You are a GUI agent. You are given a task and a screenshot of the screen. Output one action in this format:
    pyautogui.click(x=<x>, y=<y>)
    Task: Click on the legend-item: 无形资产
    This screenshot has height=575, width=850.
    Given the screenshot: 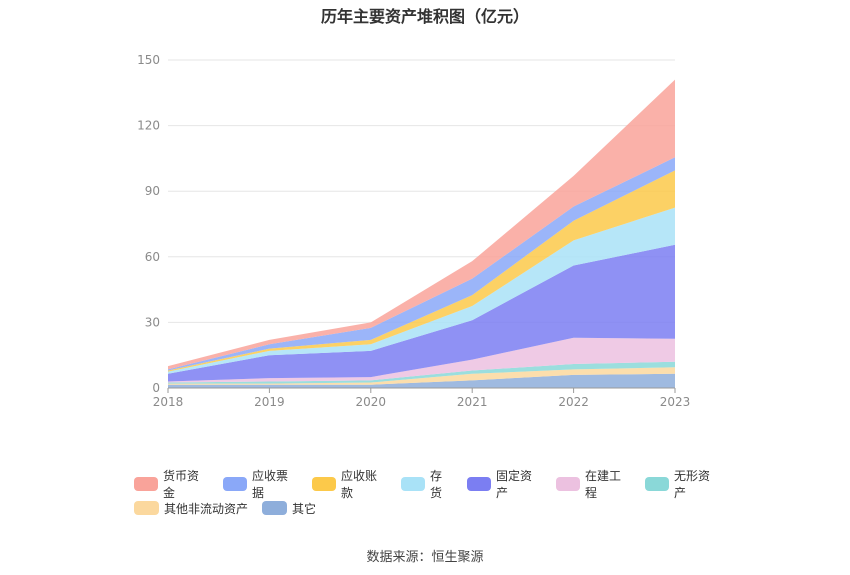 What is the action you would take?
    pyautogui.click(x=682, y=484)
    